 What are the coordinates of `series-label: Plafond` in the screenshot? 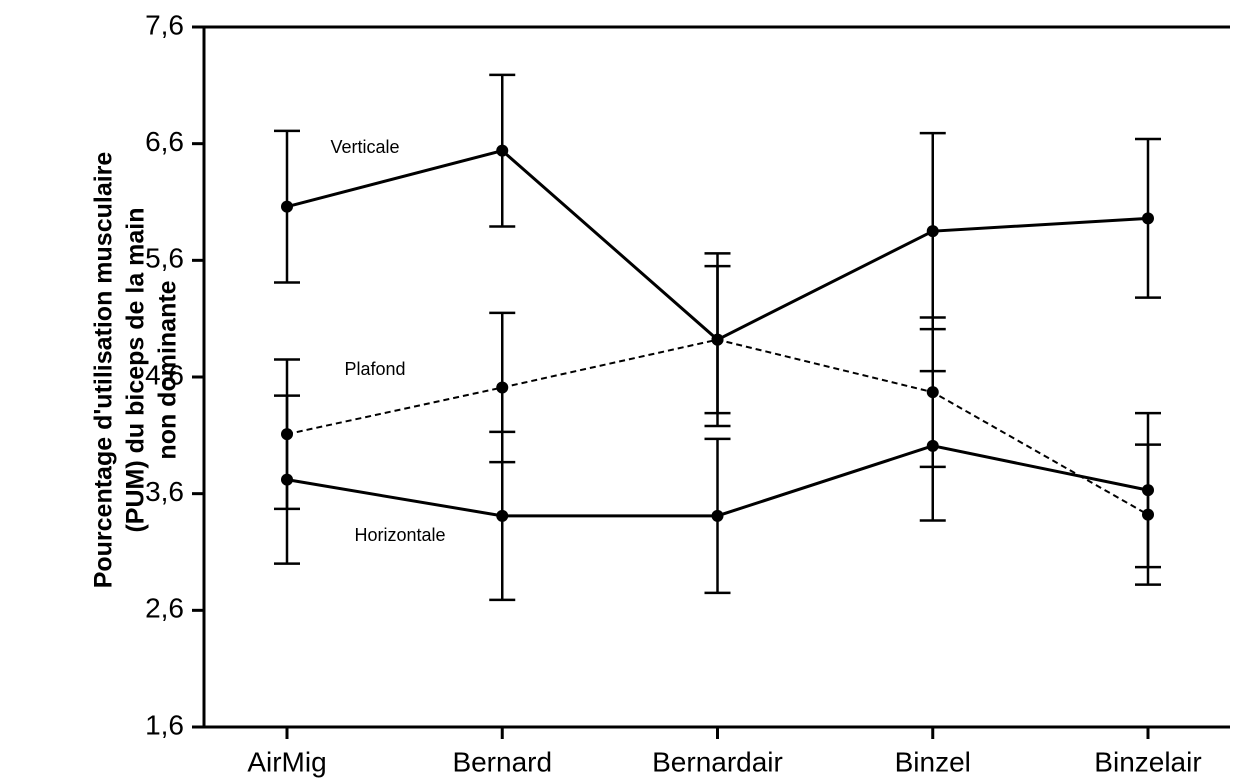 It's located at (374, 369).